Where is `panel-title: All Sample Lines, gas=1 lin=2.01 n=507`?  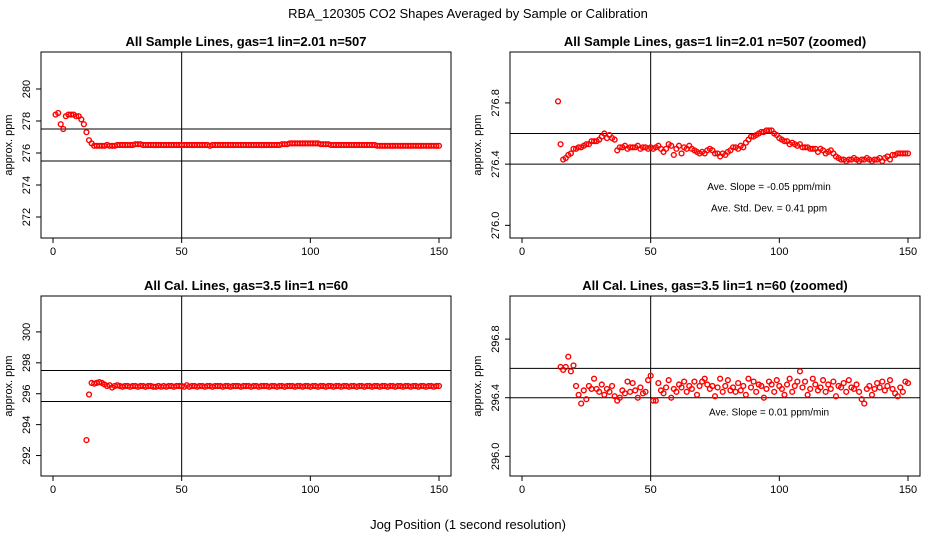 panel-title: All Sample Lines, gas=1 lin=2.01 n=507 is located at coordinates (246, 41).